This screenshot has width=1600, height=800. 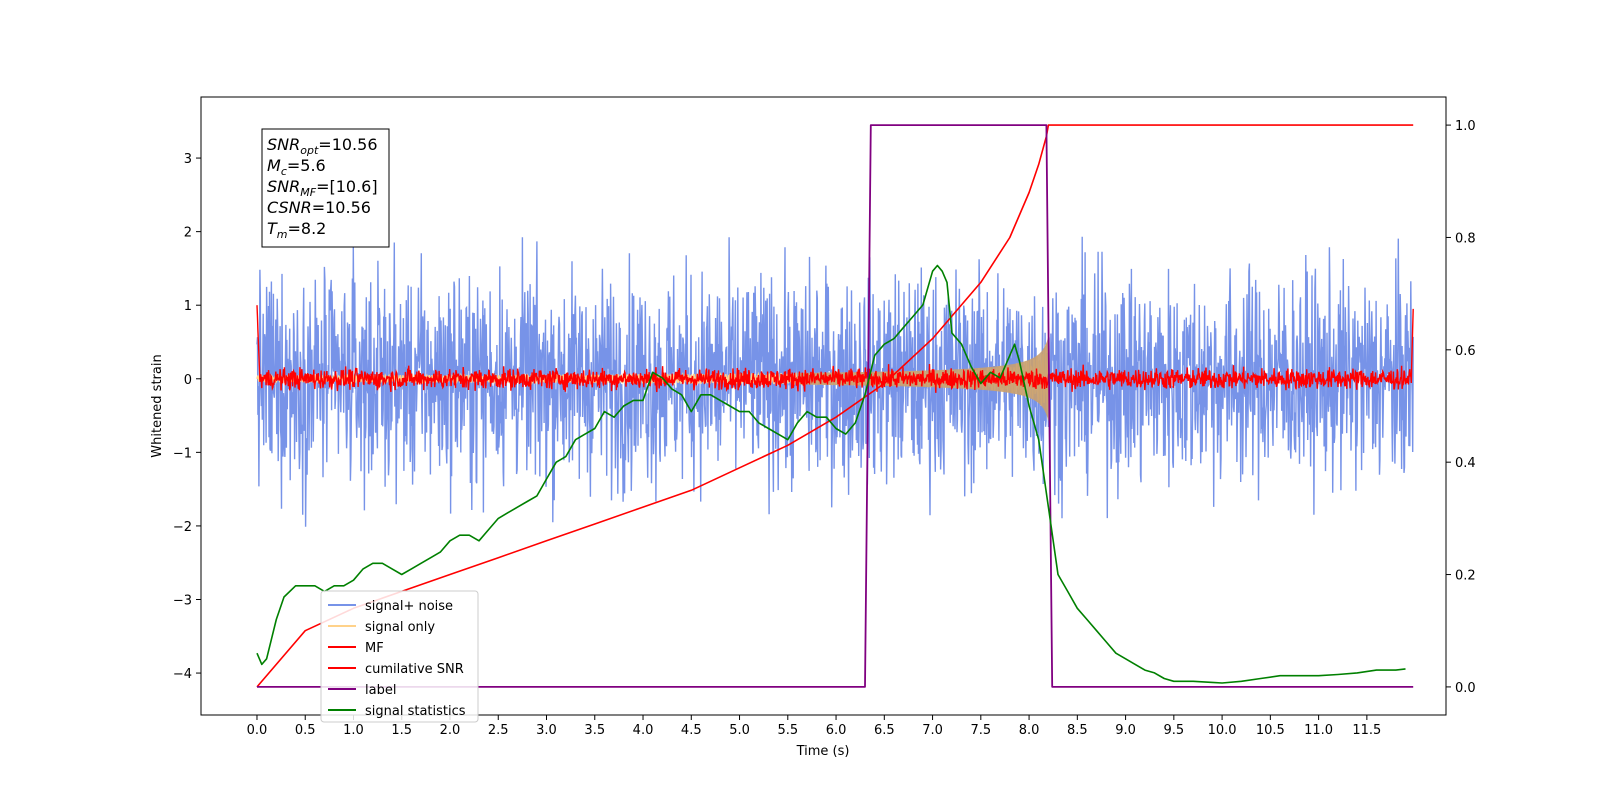 I want to click on x-axis-label: Time (s), so click(x=823, y=751).